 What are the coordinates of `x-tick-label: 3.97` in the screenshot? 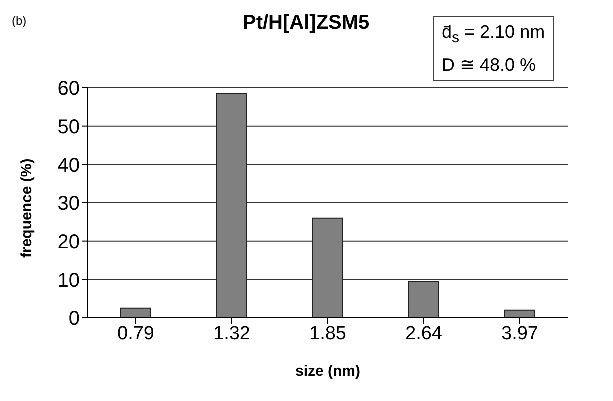 It's located at (520, 333).